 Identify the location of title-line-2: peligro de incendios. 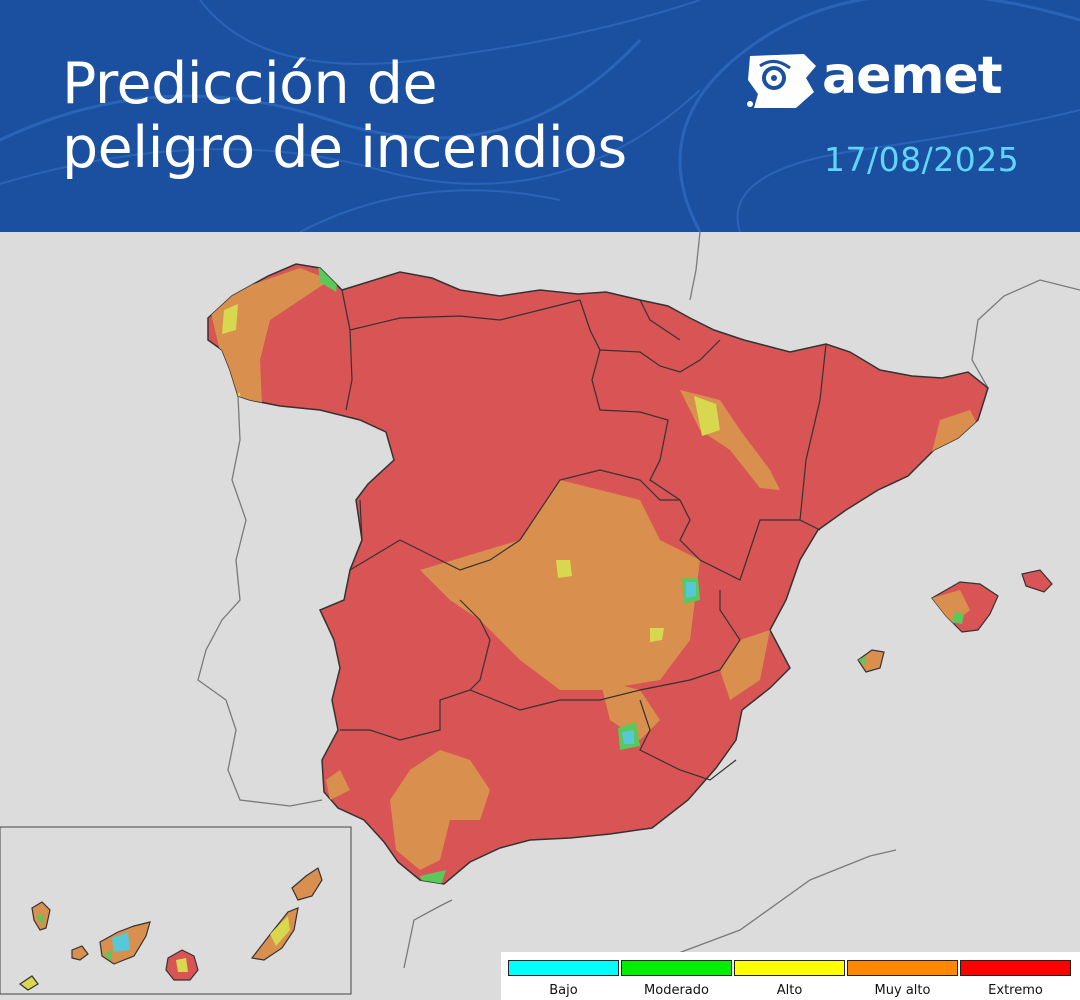
(344, 148).